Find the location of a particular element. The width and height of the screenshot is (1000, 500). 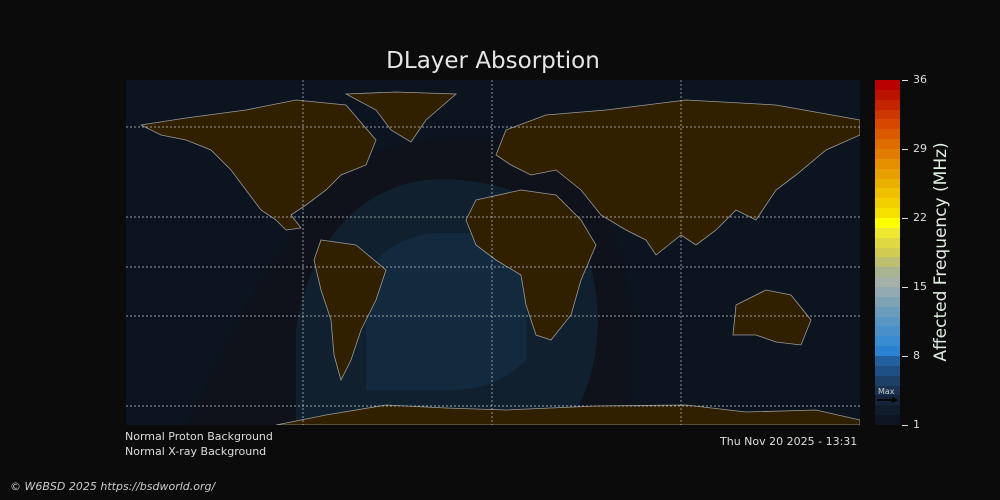

chart-title: DLayer Absorption is located at coordinates (493, 61).